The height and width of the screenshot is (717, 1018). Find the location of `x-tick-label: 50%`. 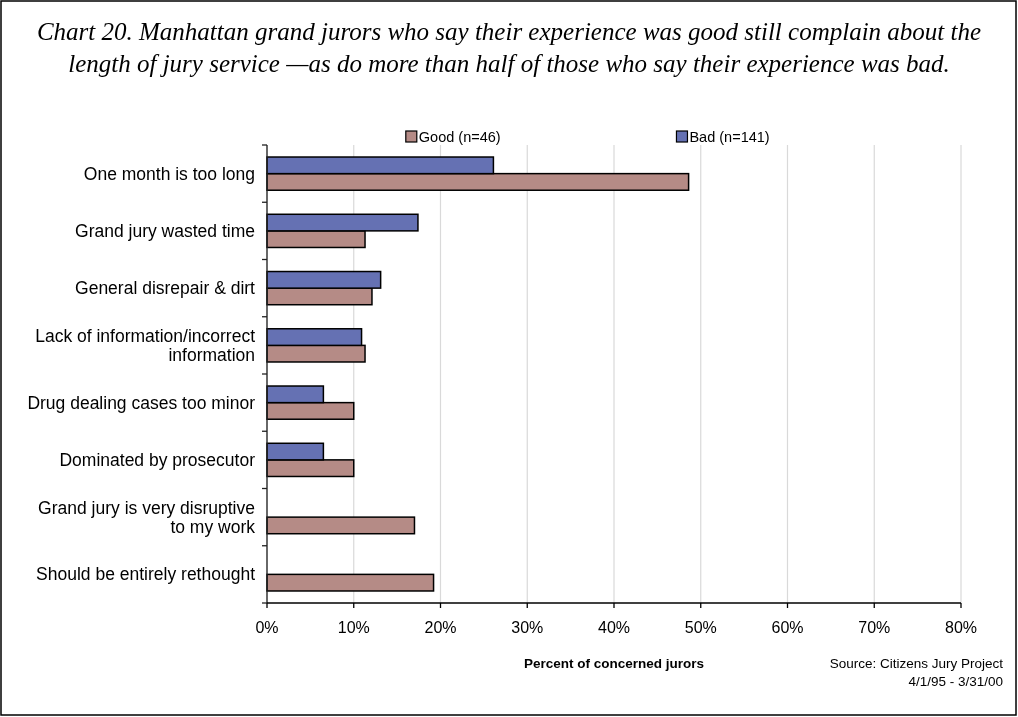

x-tick-label: 50% is located at coordinates (700, 627).